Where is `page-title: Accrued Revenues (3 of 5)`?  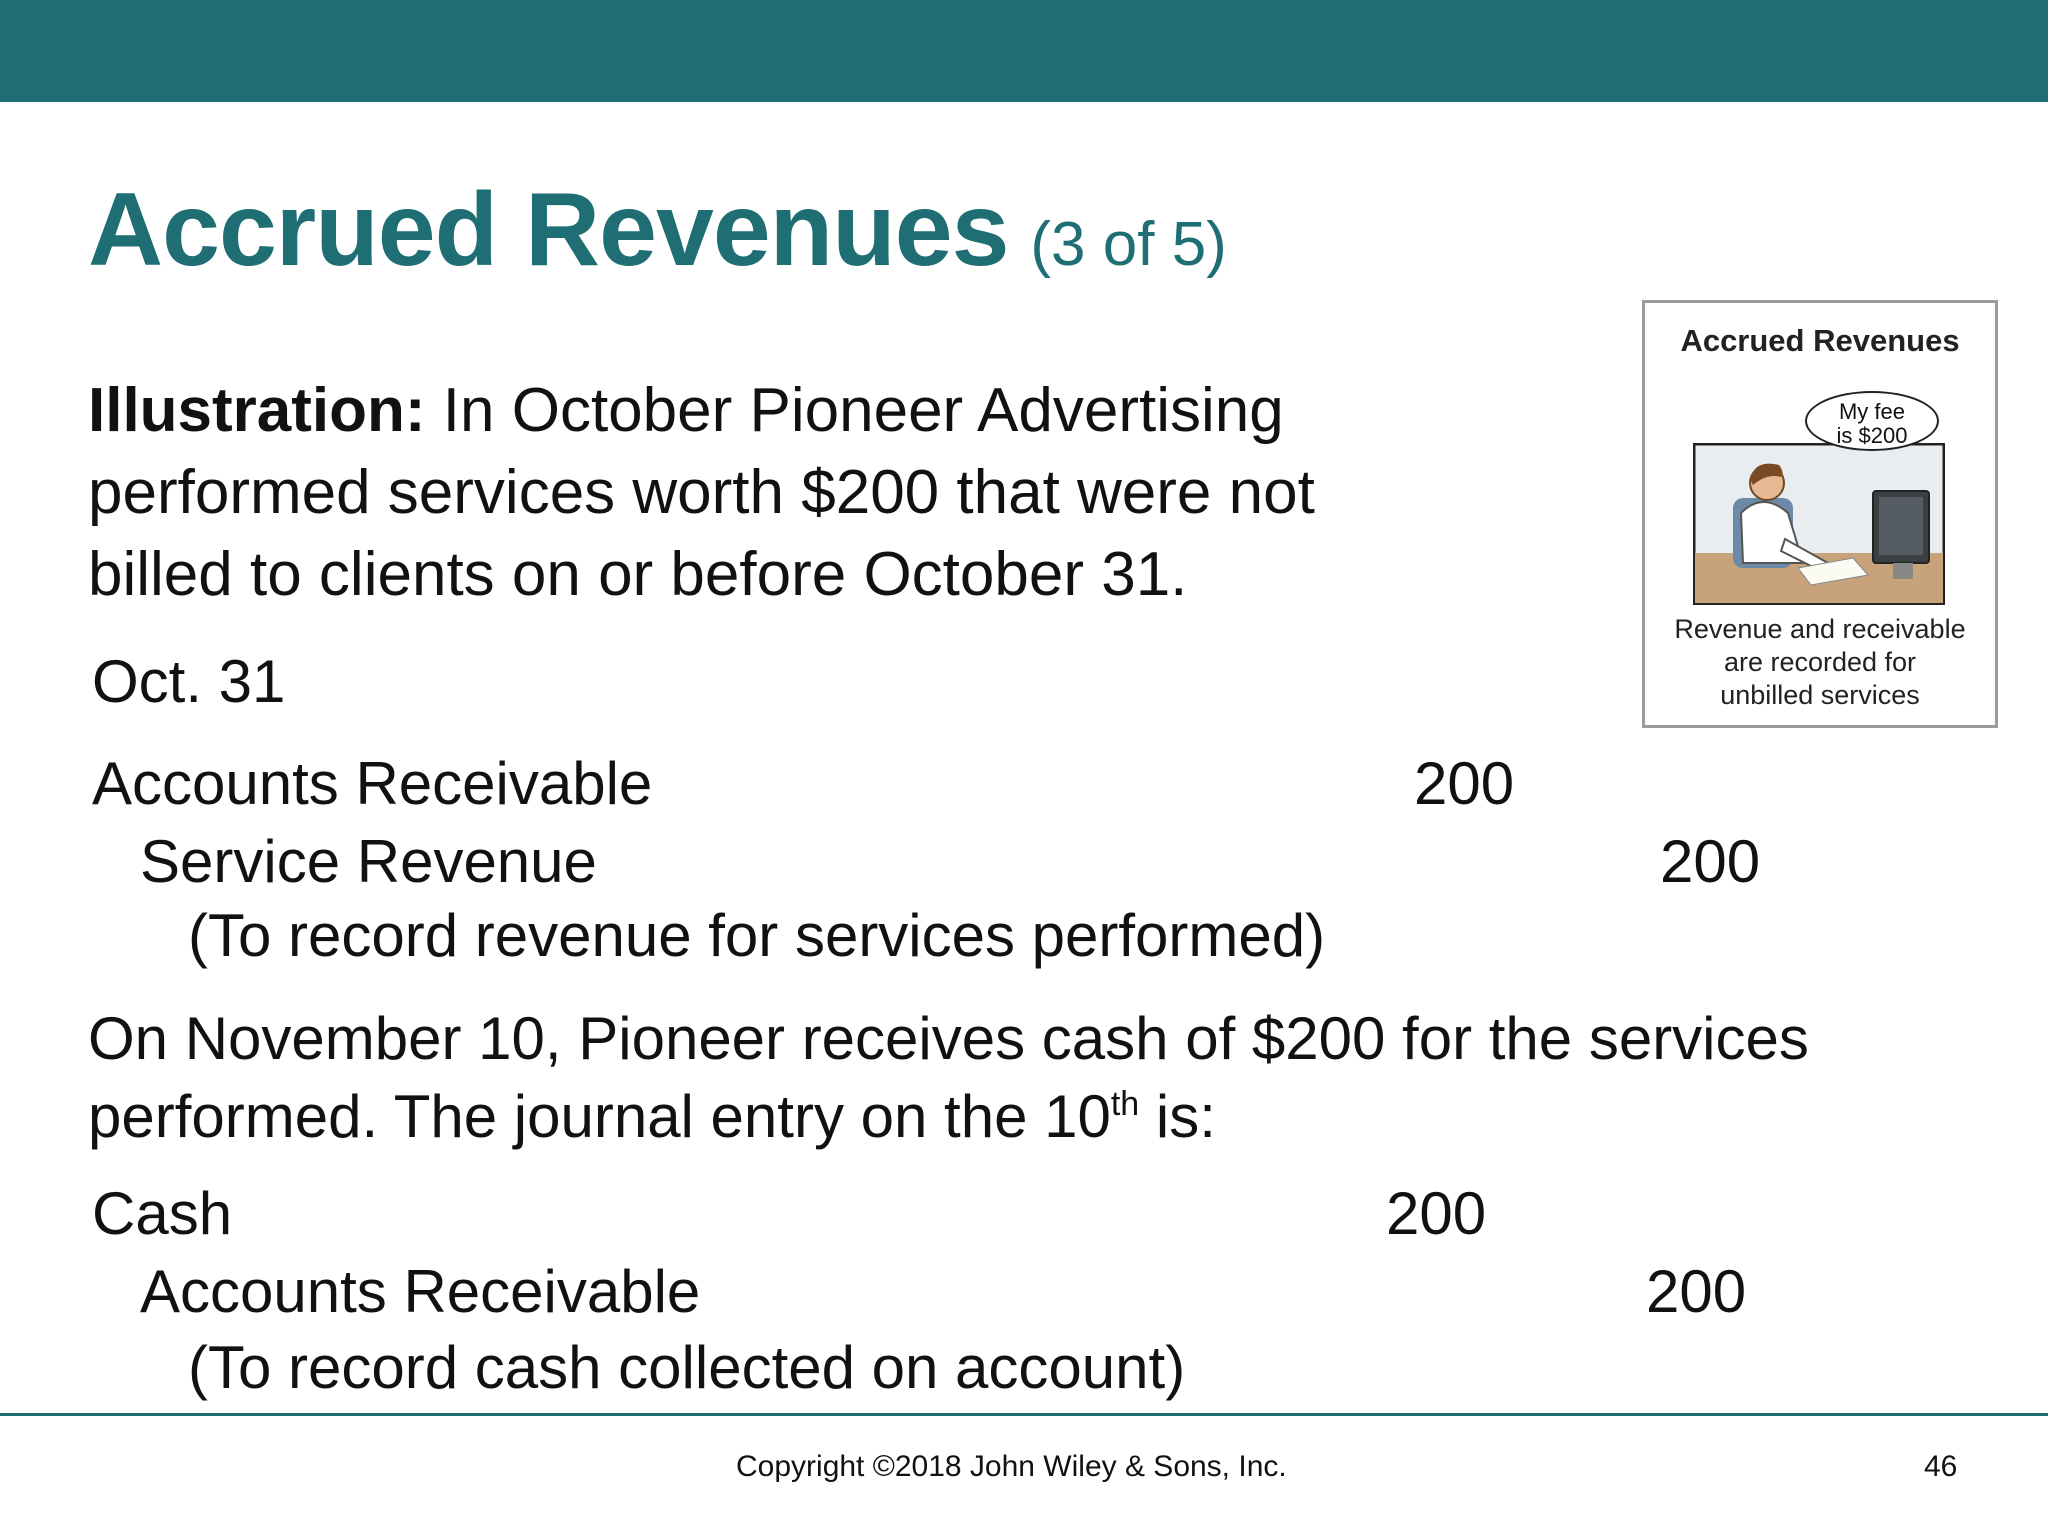 page-title: Accrued Revenues (3 of 5) is located at coordinates (657, 230).